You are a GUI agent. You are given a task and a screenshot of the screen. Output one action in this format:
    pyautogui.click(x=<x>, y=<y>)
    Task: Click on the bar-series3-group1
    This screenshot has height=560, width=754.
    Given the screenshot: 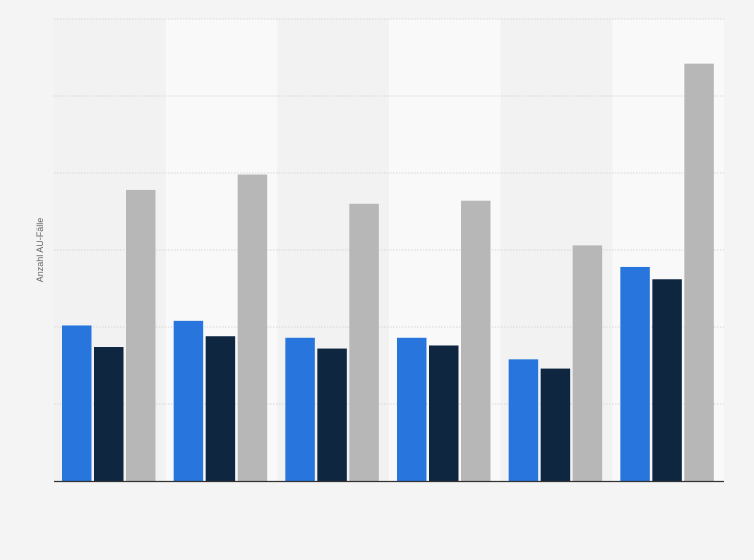 What is the action you would take?
    pyautogui.click(x=141, y=335)
    